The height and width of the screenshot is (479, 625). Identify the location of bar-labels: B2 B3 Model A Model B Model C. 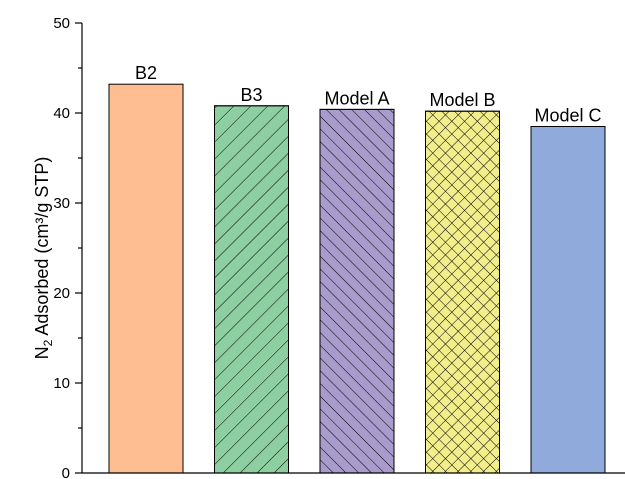
(368, 94).